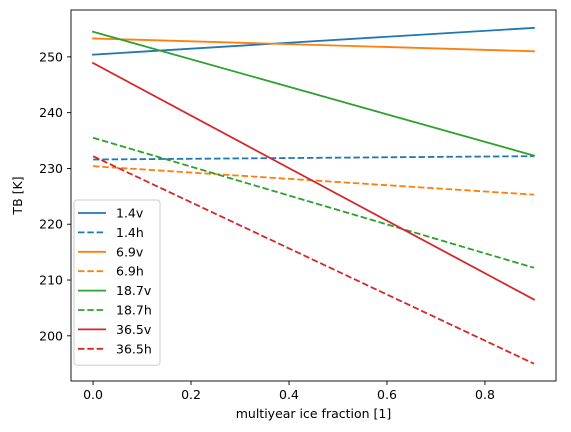 The height and width of the screenshot is (432, 571). Describe the element at coordinates (93, 394) in the screenshot. I see `x-tick-label: 0.0` at that location.